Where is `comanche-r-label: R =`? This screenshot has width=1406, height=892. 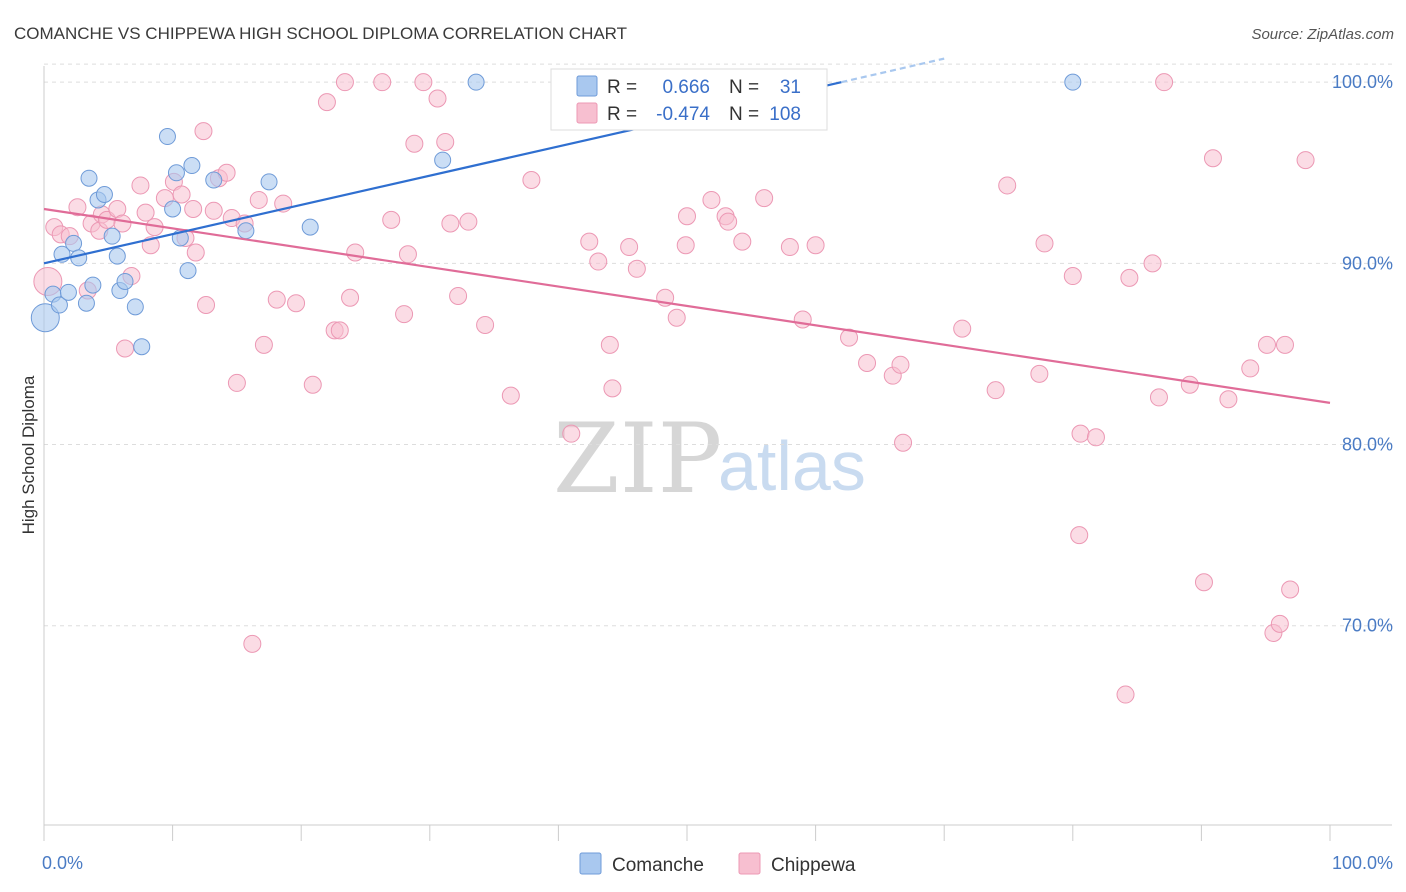
comanche-r-label: R = is located at coordinates (622, 87).